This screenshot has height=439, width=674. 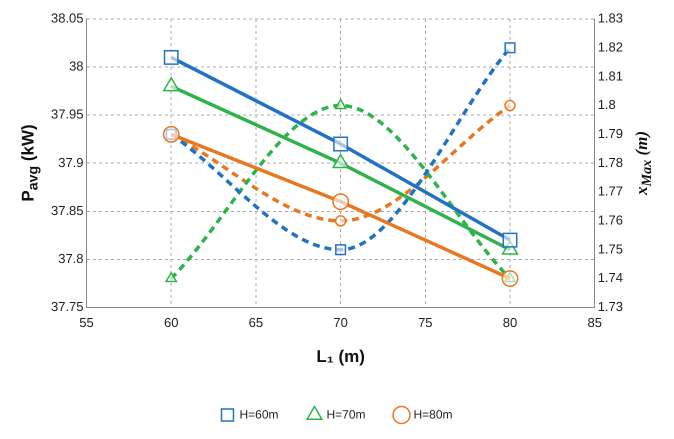 I want to click on legend-label: H=80m, so click(x=433, y=414).